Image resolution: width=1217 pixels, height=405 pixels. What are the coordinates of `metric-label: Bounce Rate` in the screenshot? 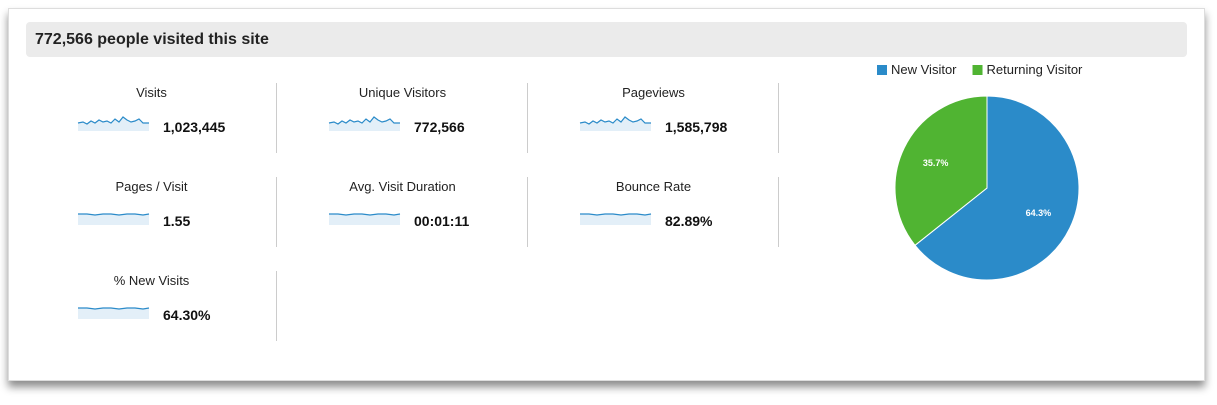 It's located at (653, 186).